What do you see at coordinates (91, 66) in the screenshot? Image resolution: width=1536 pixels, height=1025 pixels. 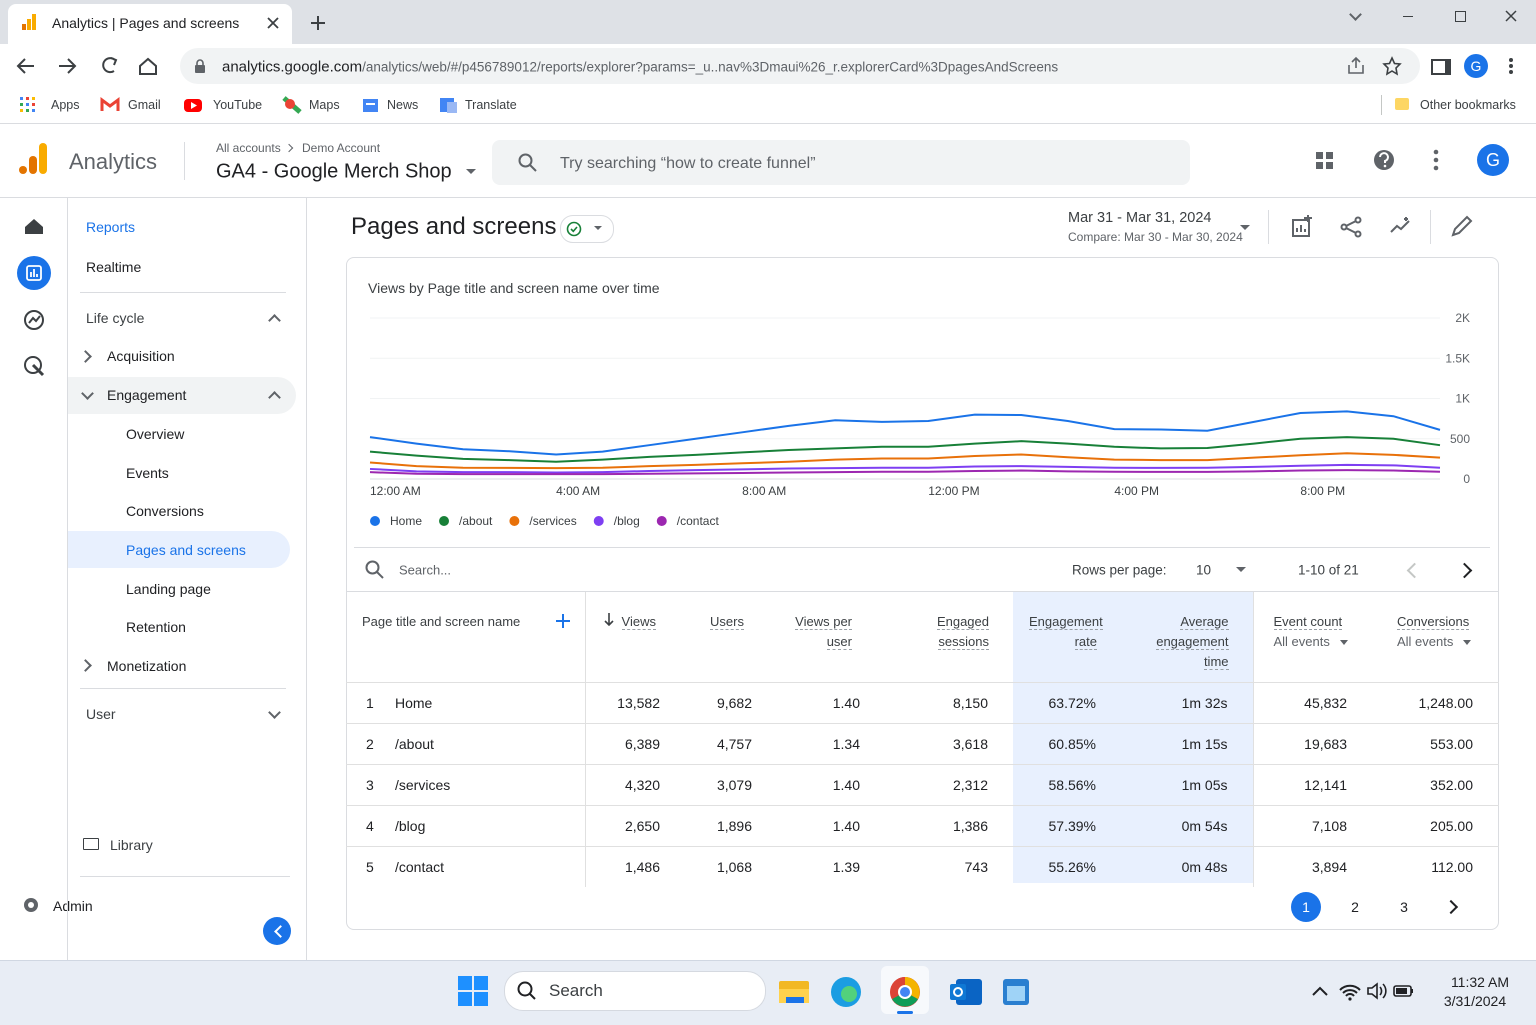 I see `nav-buttons` at bounding box center [91, 66].